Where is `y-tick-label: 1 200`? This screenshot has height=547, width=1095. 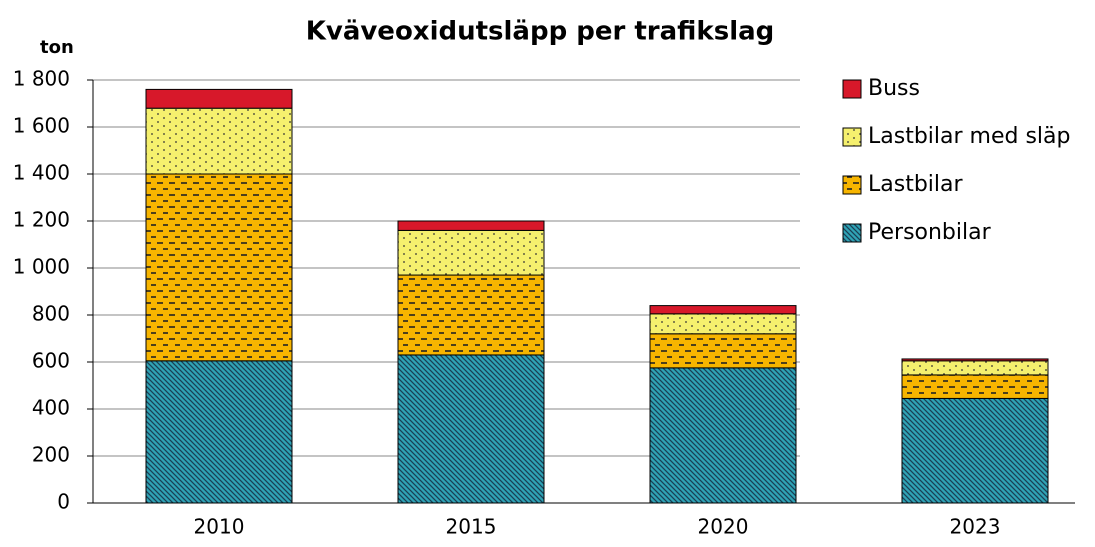 y-tick-label: 1 200 is located at coordinates (41, 220).